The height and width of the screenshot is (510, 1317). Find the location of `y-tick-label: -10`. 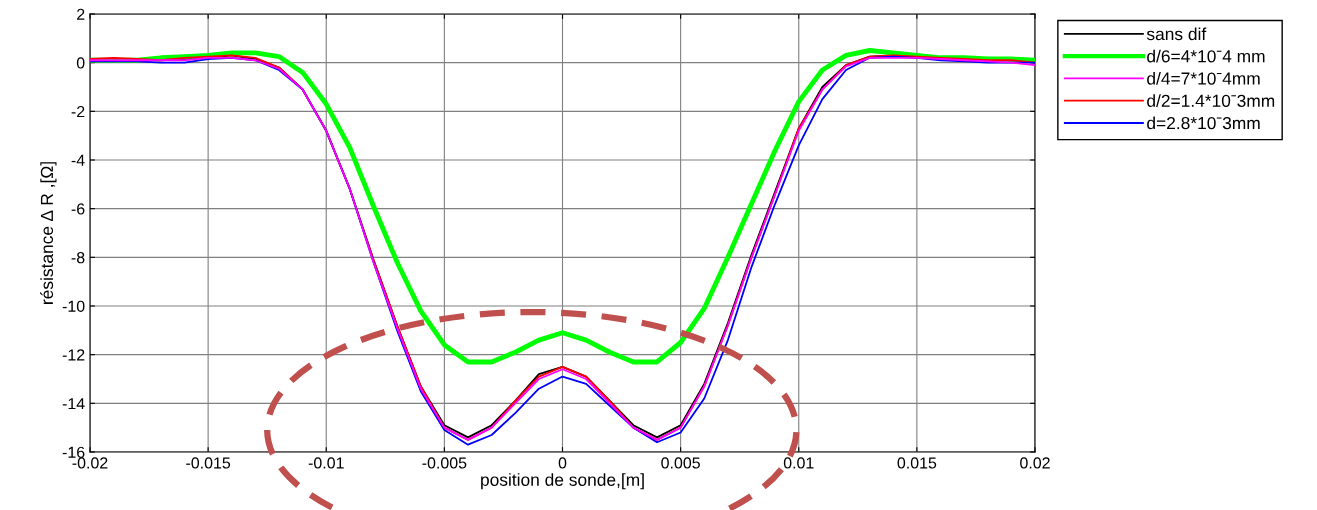

y-tick-label: -10 is located at coordinates (73, 306).